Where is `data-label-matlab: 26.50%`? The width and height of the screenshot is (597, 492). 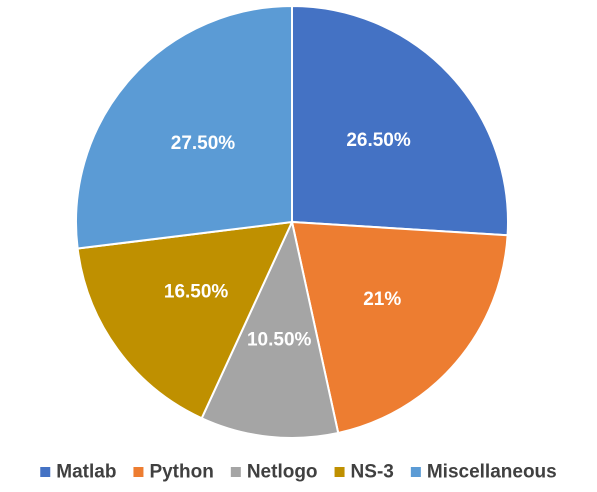 data-label-matlab: 26.50% is located at coordinates (378, 140).